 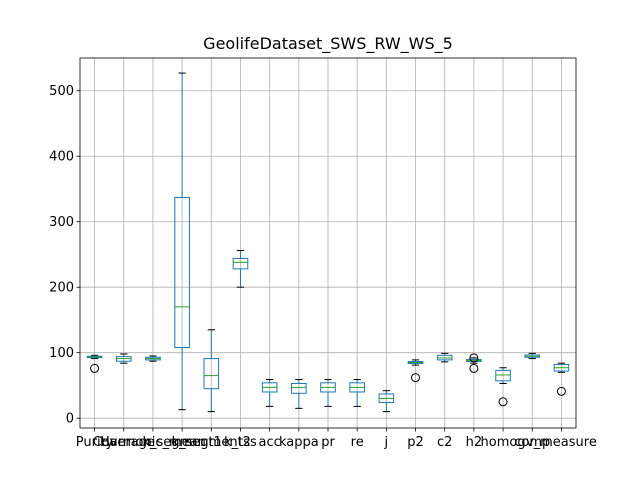 I want to click on box-homog, so click(x=503, y=387).